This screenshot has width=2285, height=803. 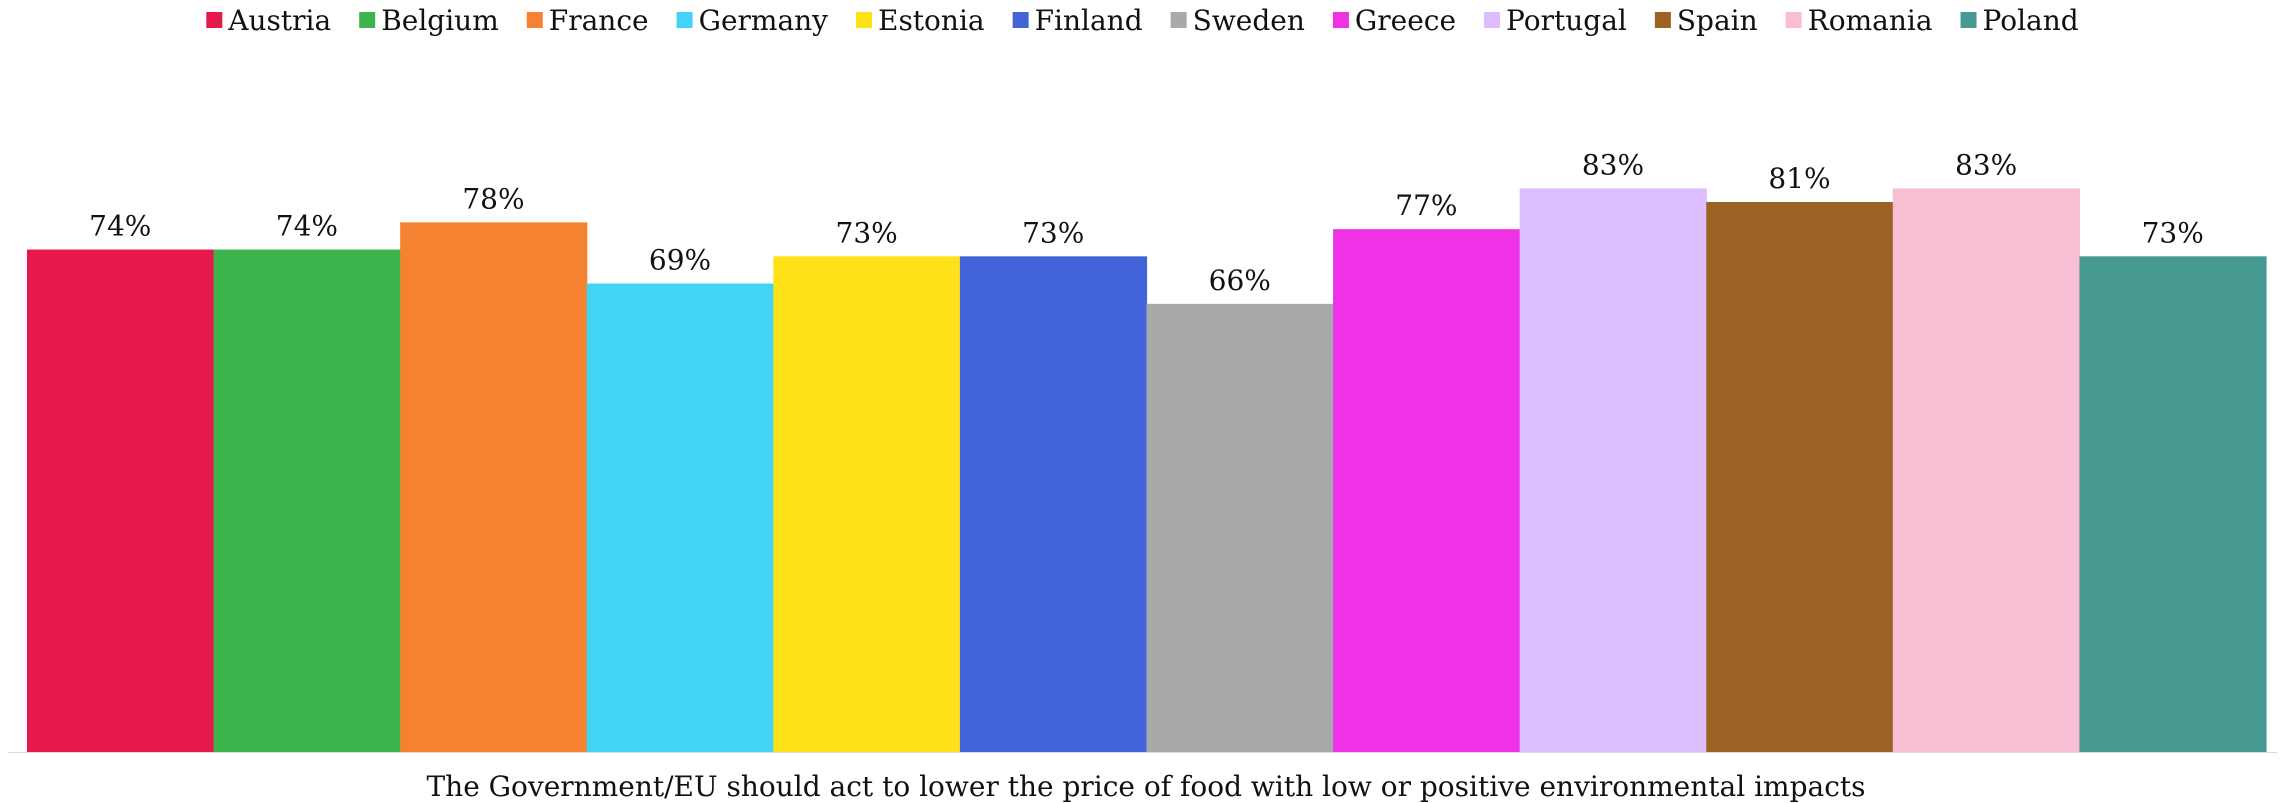 I want to click on bar-germany, so click(x=680, y=517).